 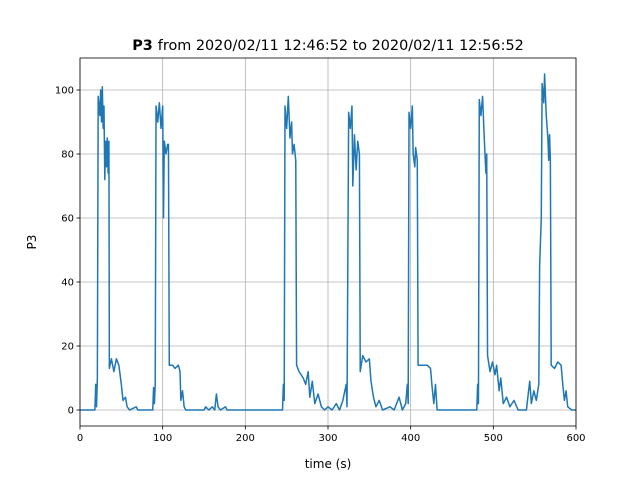 What do you see at coordinates (67, 347) in the screenshot?
I see `y-tick-label: 20` at bounding box center [67, 347].